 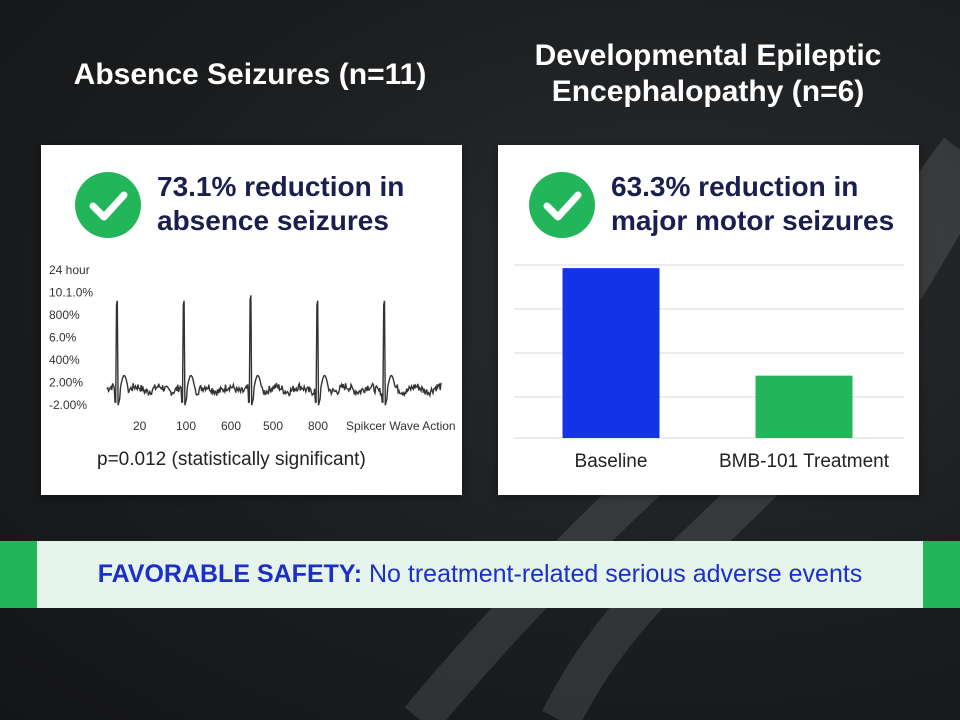 I want to click on banner-stripe-right, so click(x=941, y=574).